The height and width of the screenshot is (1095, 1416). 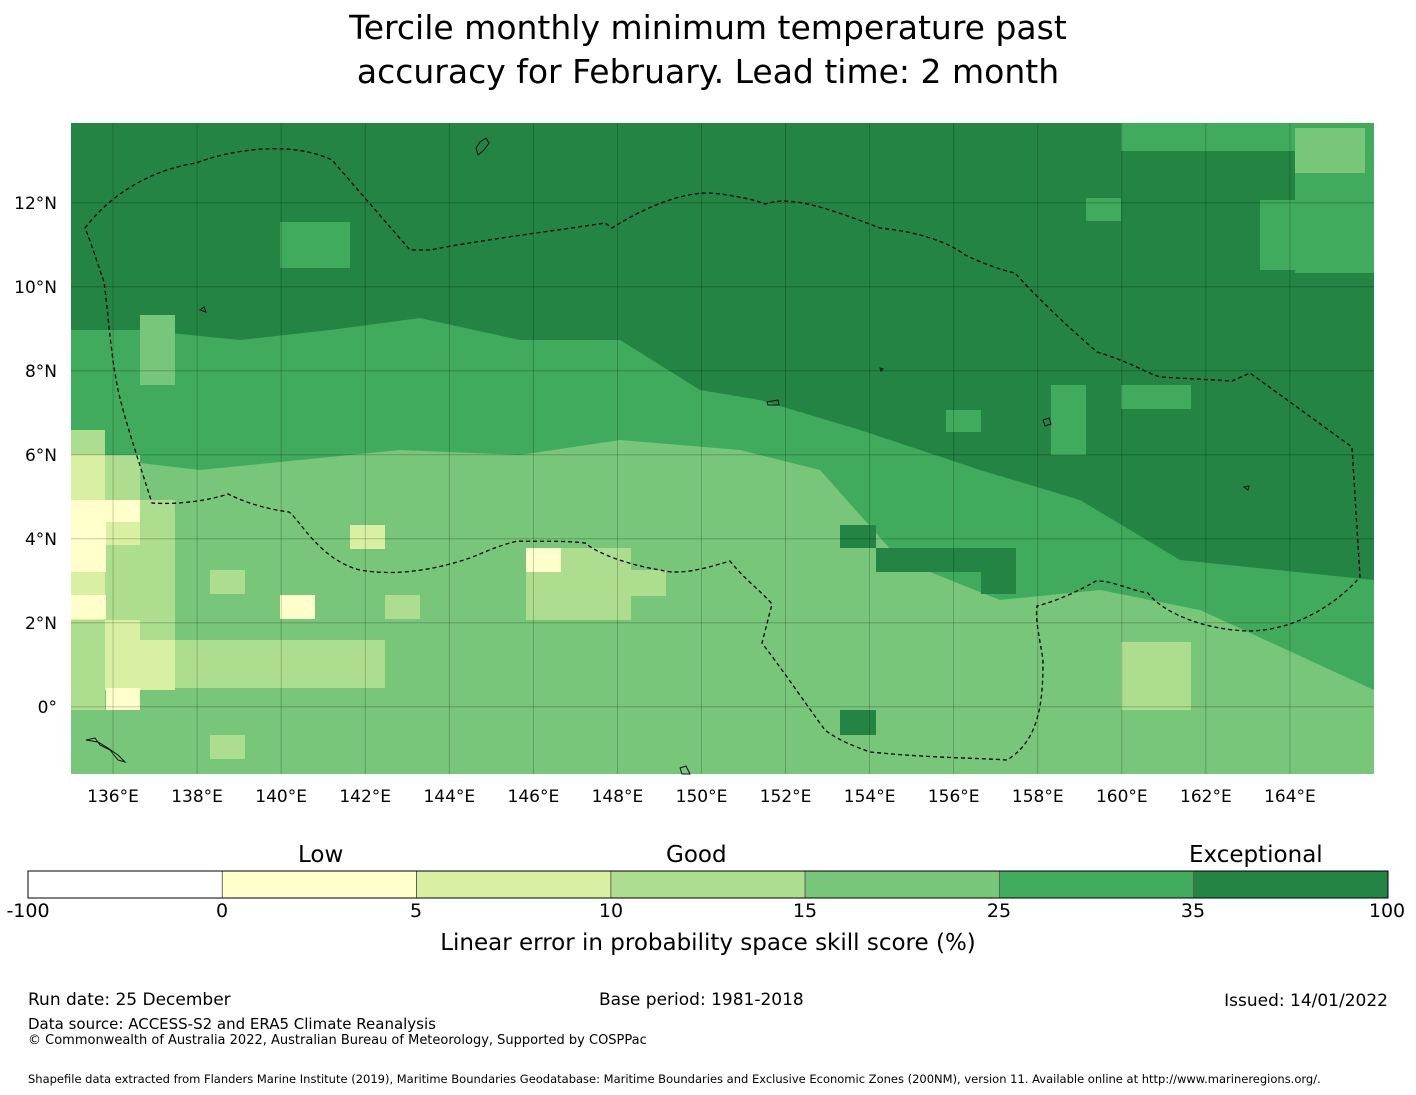 What do you see at coordinates (41, 456) in the screenshot?
I see `lat-tick-label: 6°N` at bounding box center [41, 456].